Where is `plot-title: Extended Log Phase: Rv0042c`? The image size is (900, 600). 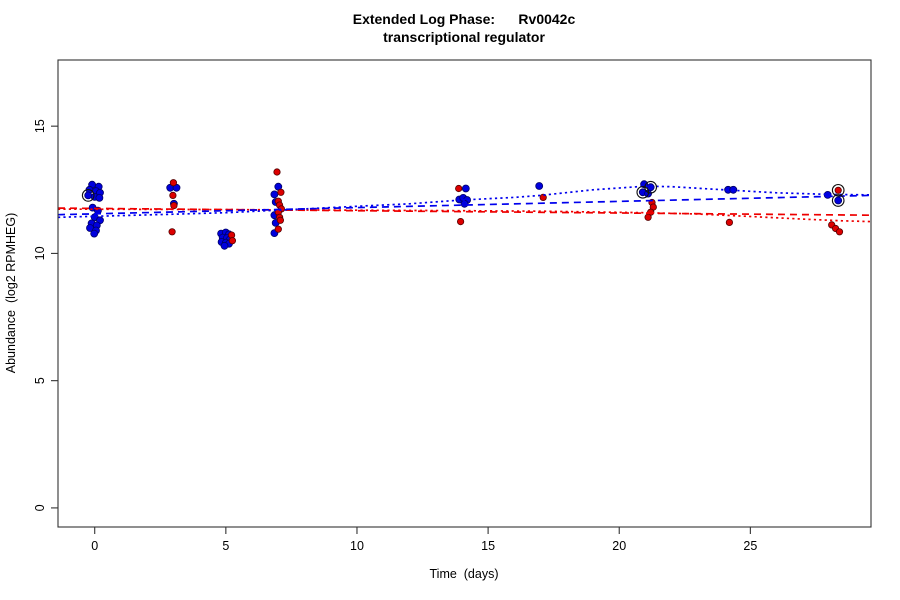 plot-title: Extended Log Phase: Rv0042c is located at coordinates (464, 19).